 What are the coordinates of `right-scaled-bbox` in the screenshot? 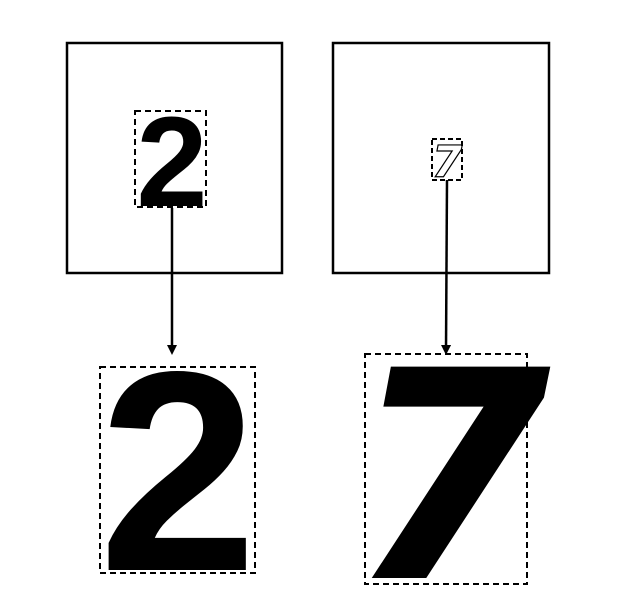 It's located at (446, 469).